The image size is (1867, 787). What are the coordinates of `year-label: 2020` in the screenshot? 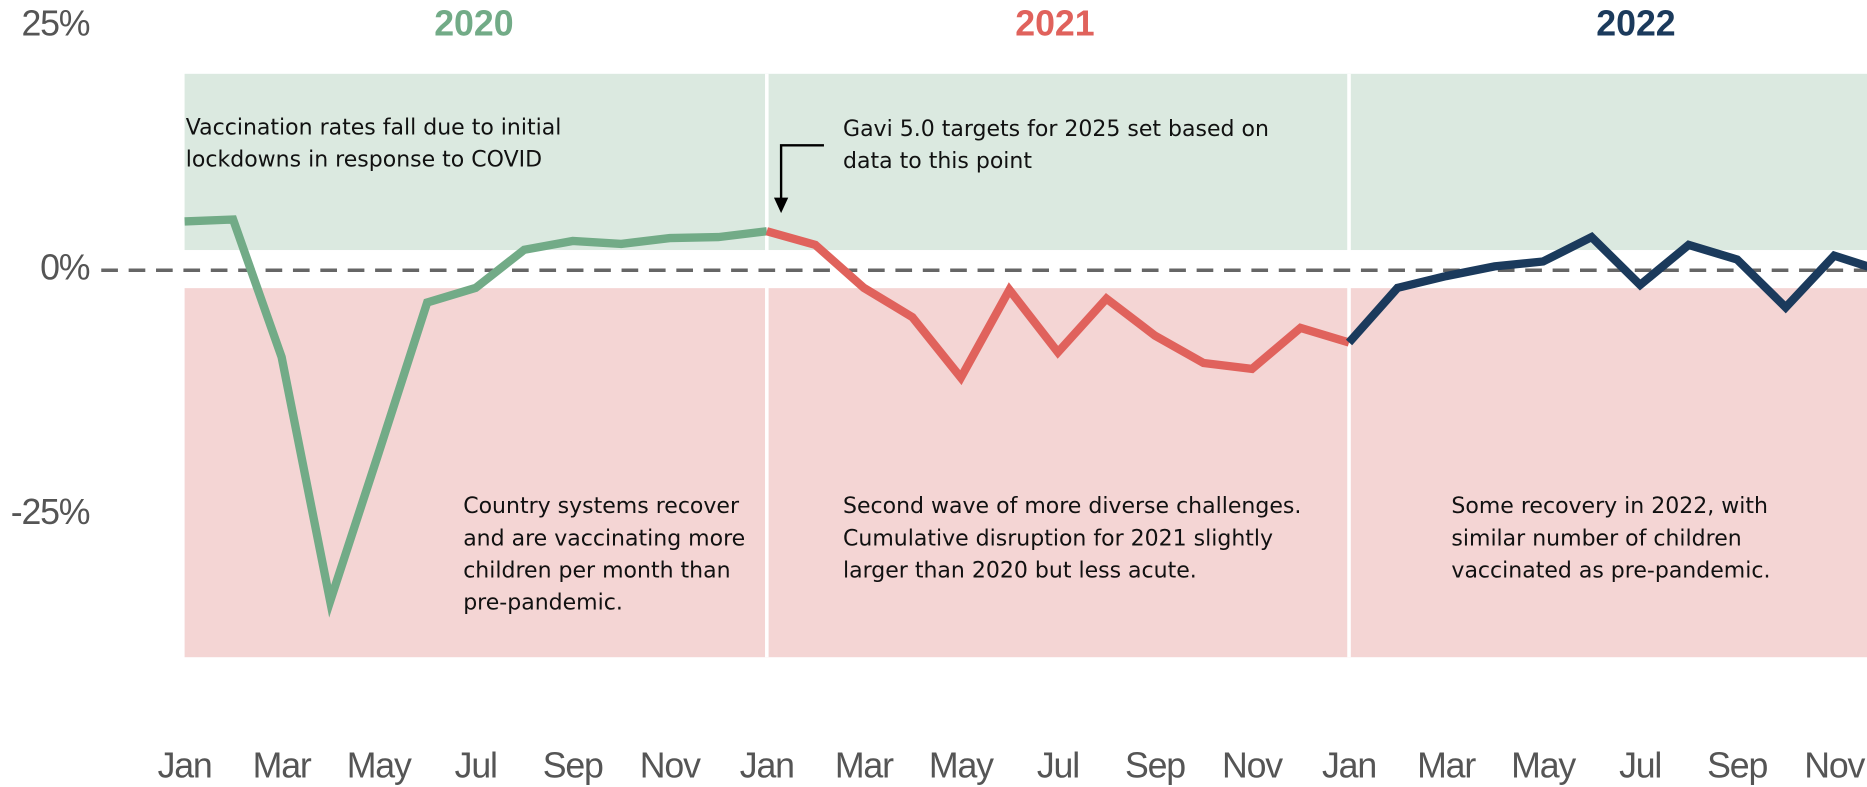 It's located at (473, 24).